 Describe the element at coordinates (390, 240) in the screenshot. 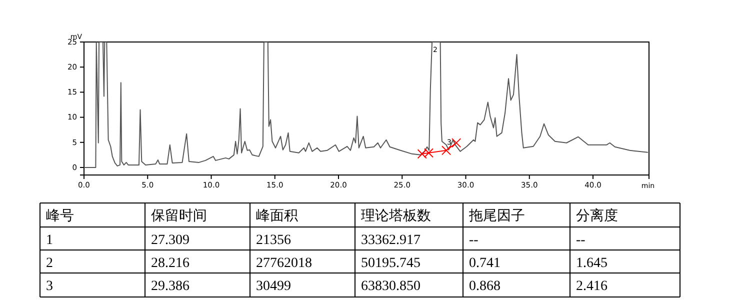

I see `text: 33362.917` at that location.